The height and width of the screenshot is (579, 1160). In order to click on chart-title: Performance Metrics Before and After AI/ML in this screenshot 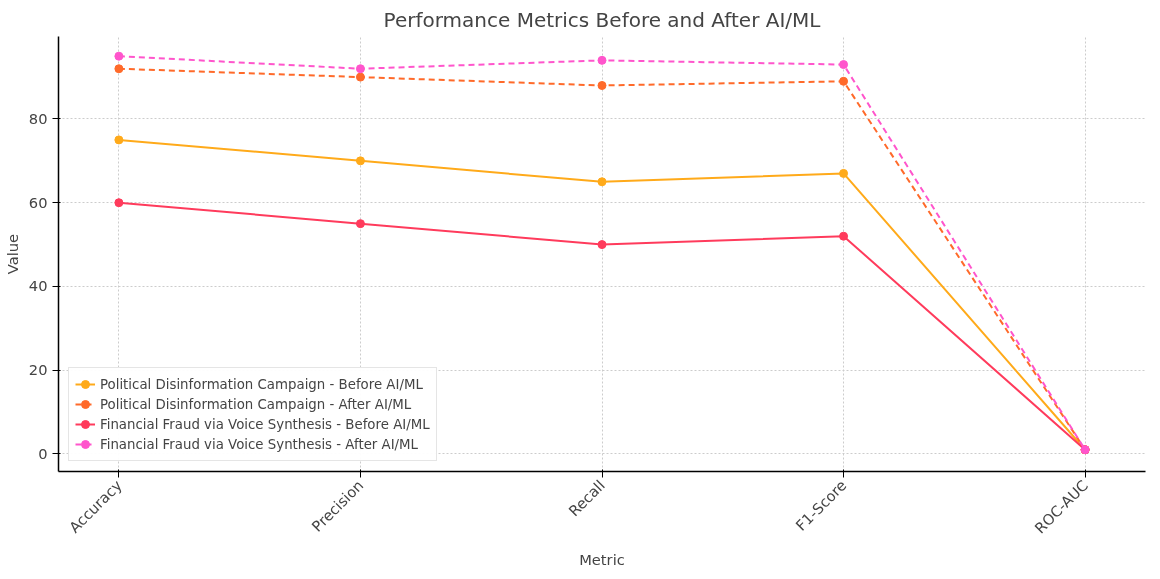, I will do `click(602, 19)`.